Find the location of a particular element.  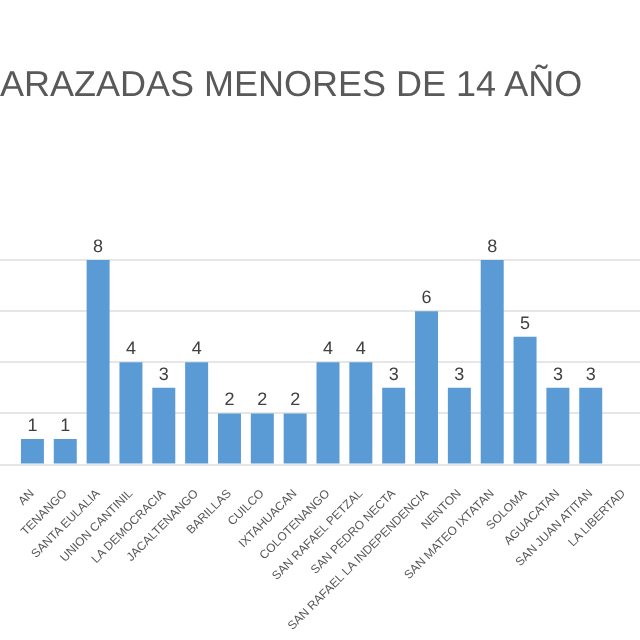

chart-title: ARAZADAS MENORES DE 14 AÑO is located at coordinates (291, 85).